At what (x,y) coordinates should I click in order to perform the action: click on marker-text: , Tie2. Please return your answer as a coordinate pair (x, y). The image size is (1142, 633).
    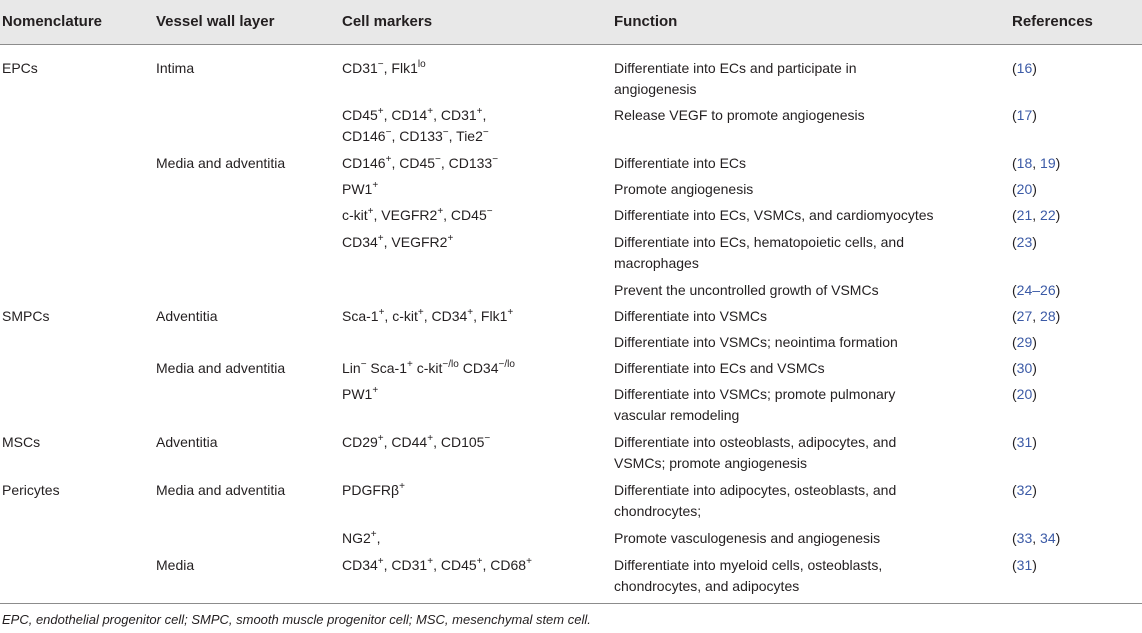
    Looking at the image, I should click on (465, 136).